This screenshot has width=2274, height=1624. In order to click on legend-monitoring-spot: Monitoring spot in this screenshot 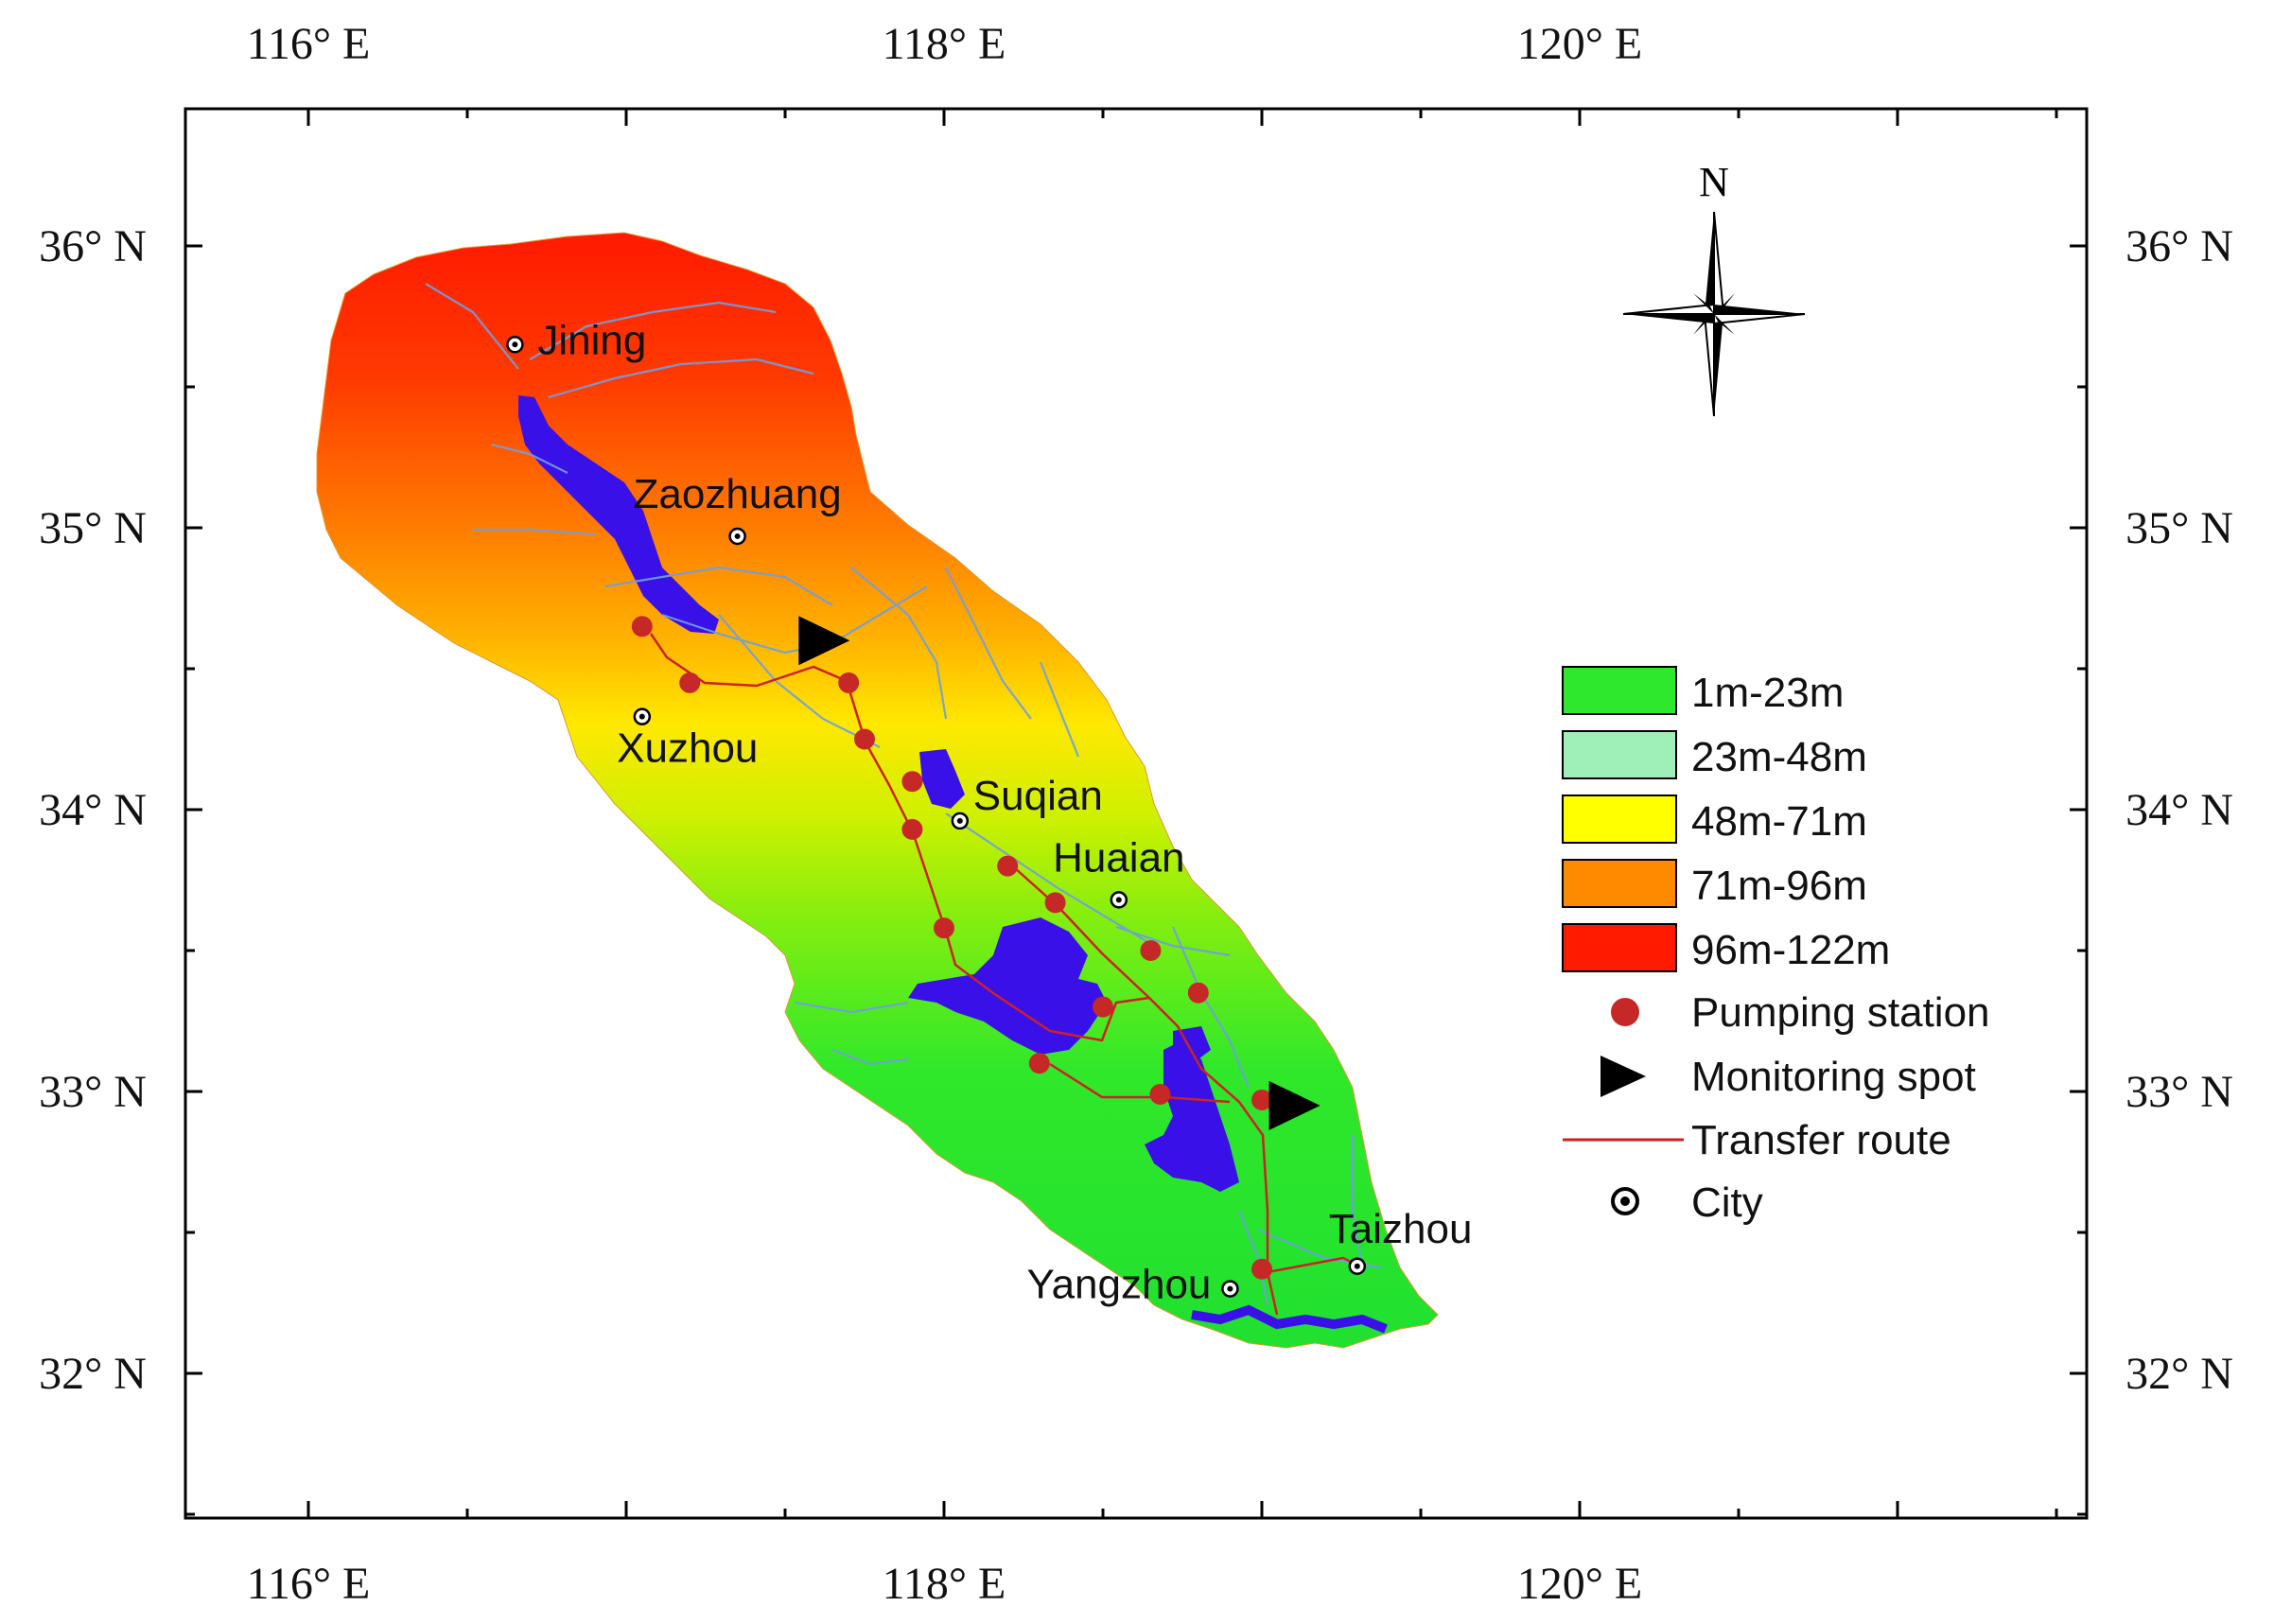, I will do `click(1789, 1077)`.